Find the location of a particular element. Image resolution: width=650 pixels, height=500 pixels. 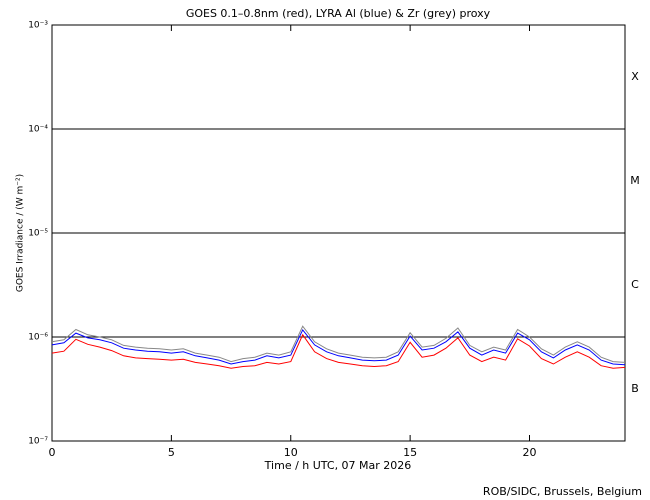

x-axis-label: Time / h UTC, 07 Mar 2026 is located at coordinates (338, 465).